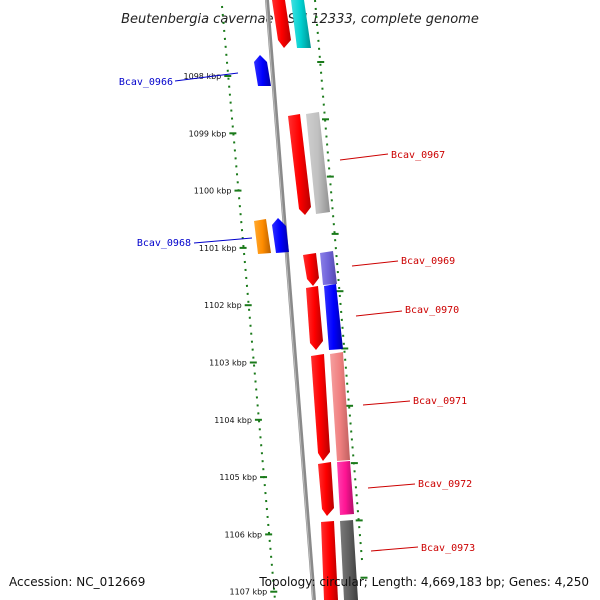 This screenshot has width=600, height=600. Describe the element at coordinates (223, 305) in the screenshot. I see `tick-label: 1102 kbp` at that location.